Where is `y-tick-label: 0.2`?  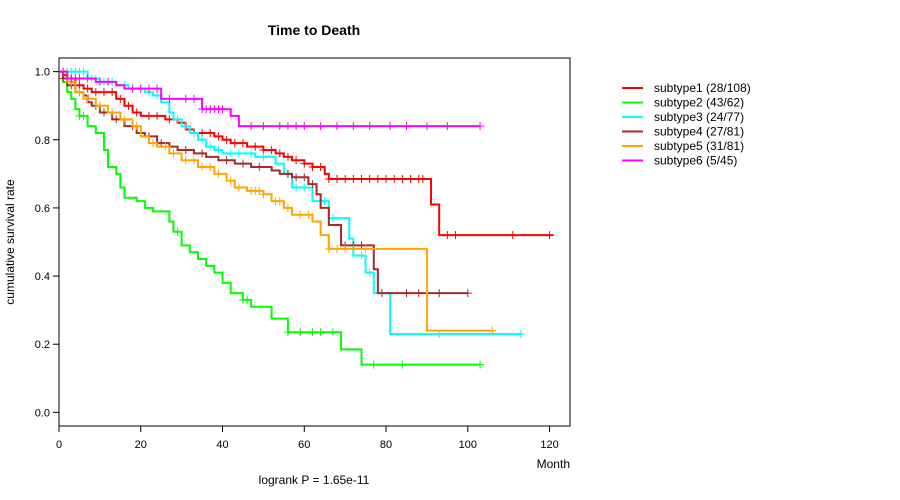 y-tick-label: 0.2 is located at coordinates (42, 345).